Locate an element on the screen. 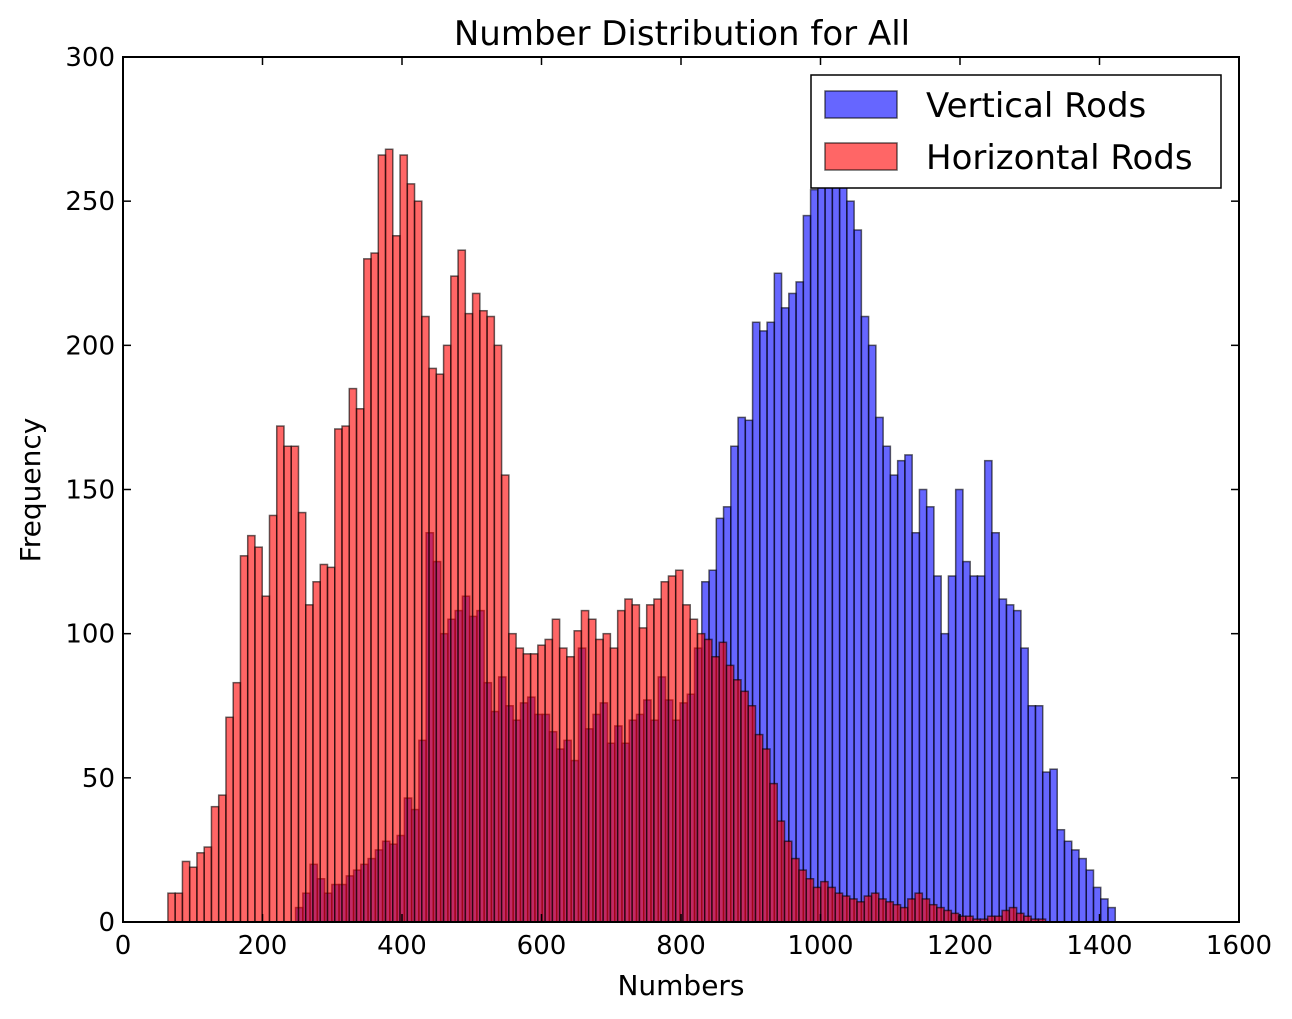 This screenshot has height=1019, width=1292. x-tick-label: 800 is located at coordinates (681, 946).